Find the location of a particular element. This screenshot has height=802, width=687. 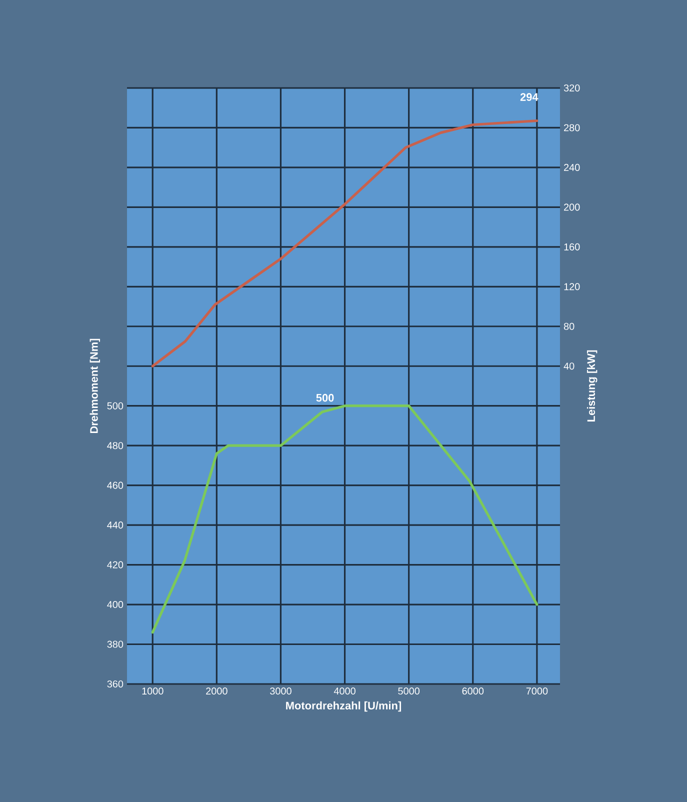

y2-tick-label: 280 is located at coordinates (572, 128).